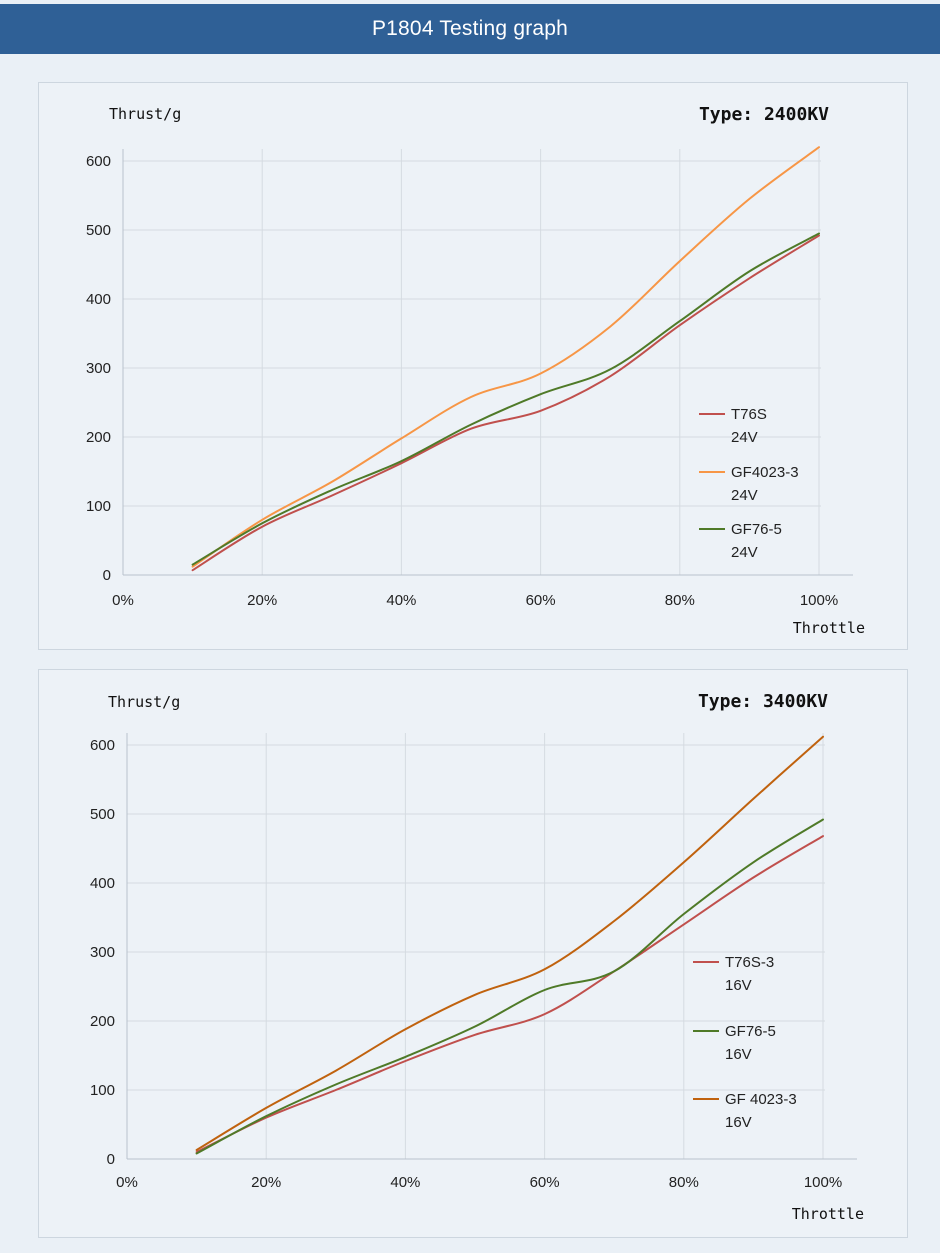  What do you see at coordinates (749, 414) in the screenshot?
I see `legend-label: T76S` at bounding box center [749, 414].